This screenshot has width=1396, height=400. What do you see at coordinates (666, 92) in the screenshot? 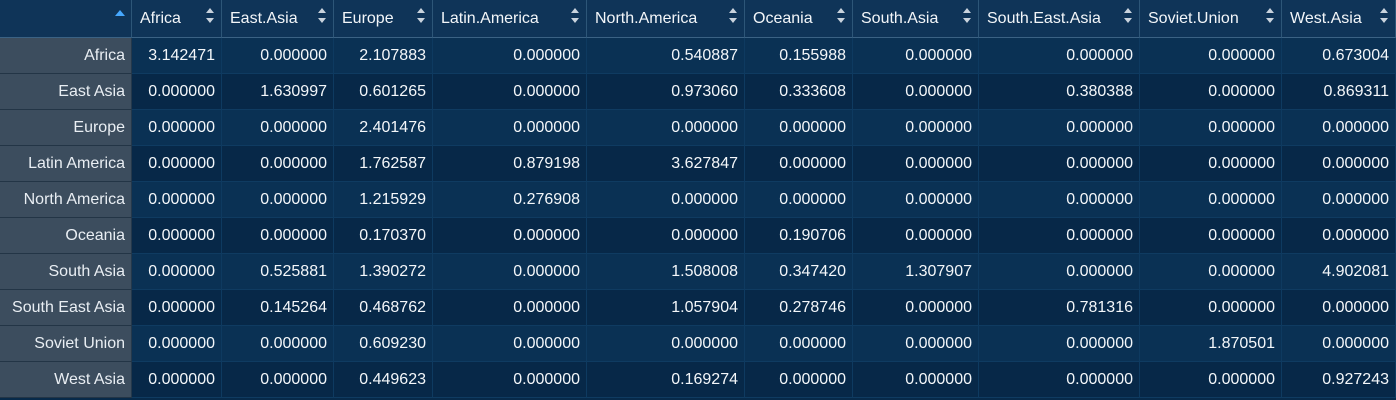
I see `table-cell: 0.973060` at bounding box center [666, 92].